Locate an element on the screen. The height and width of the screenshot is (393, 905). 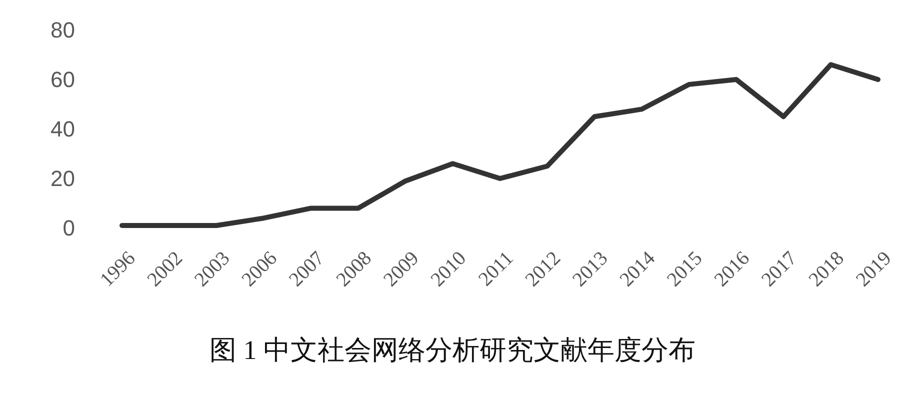
y-tick-label: 80 is located at coordinates (62, 30).